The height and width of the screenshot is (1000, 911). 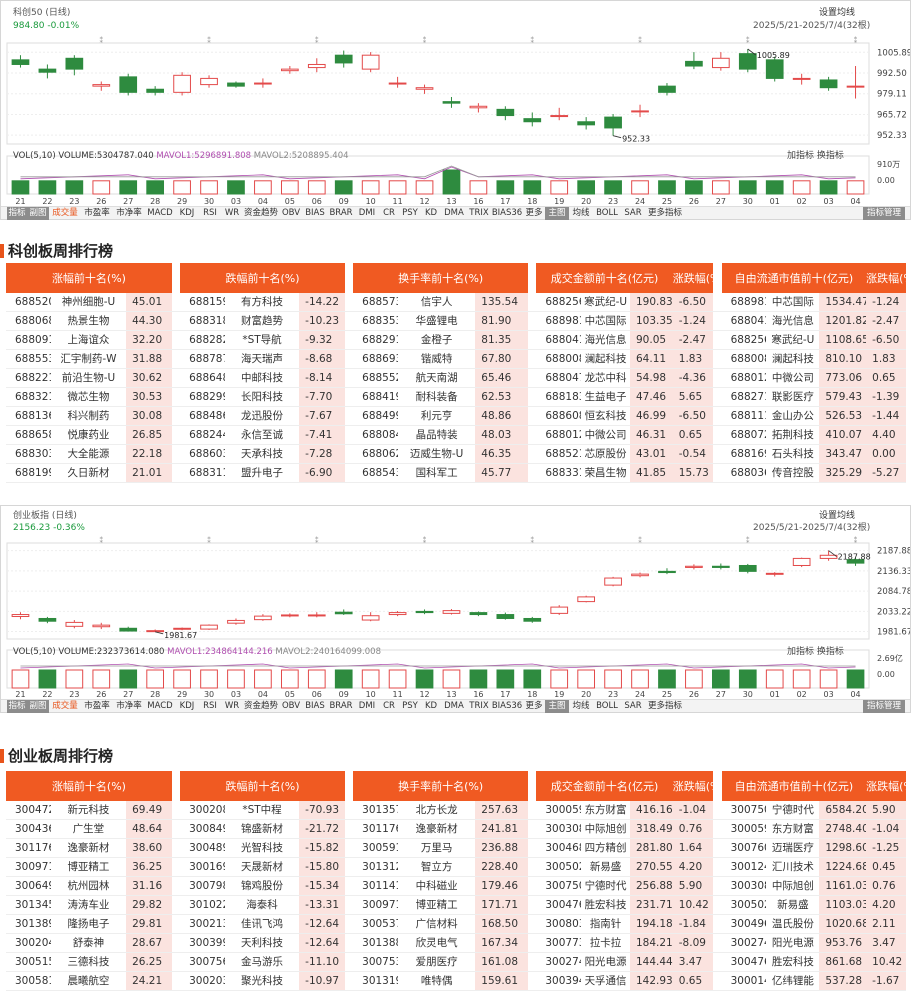 What do you see at coordinates (180, 635) in the screenshot?
I see `low-annotation: 1981.67` at bounding box center [180, 635].